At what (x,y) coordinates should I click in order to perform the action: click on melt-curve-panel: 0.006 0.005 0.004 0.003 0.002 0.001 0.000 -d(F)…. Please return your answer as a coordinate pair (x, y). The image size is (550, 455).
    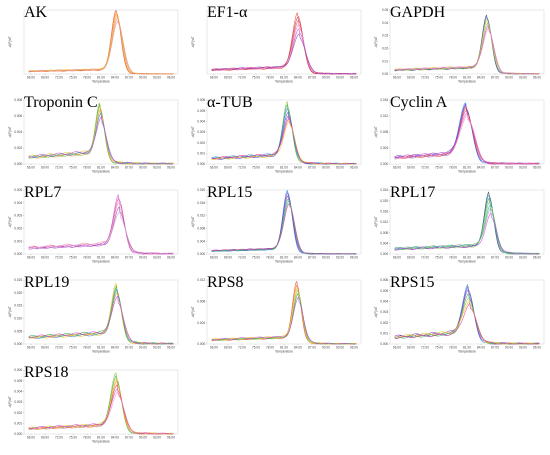
    Looking at the image, I should click on (459, 317).